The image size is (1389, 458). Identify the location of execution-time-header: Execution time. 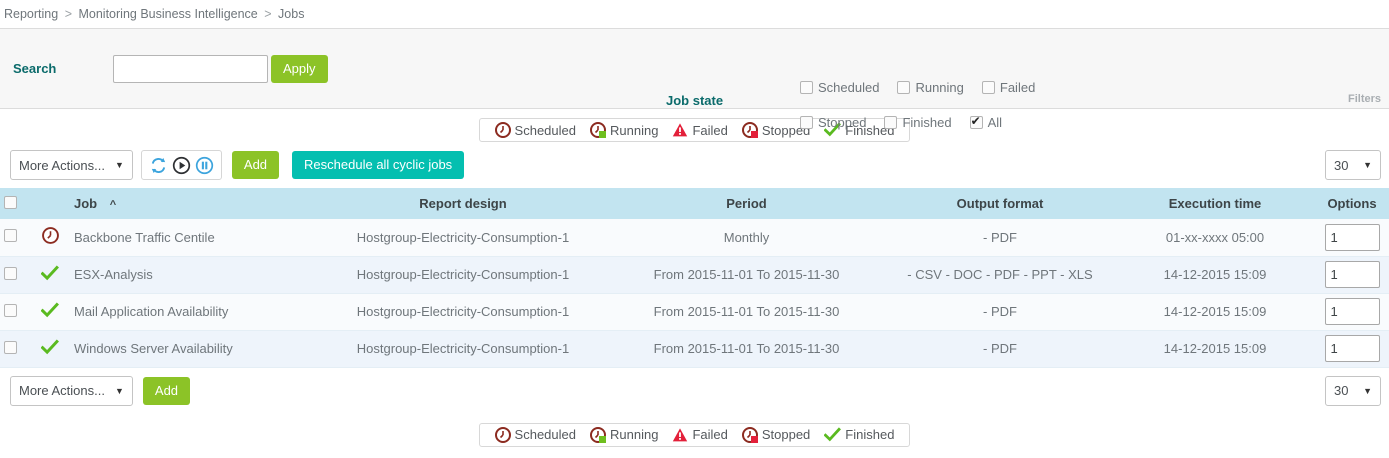
(1215, 203).